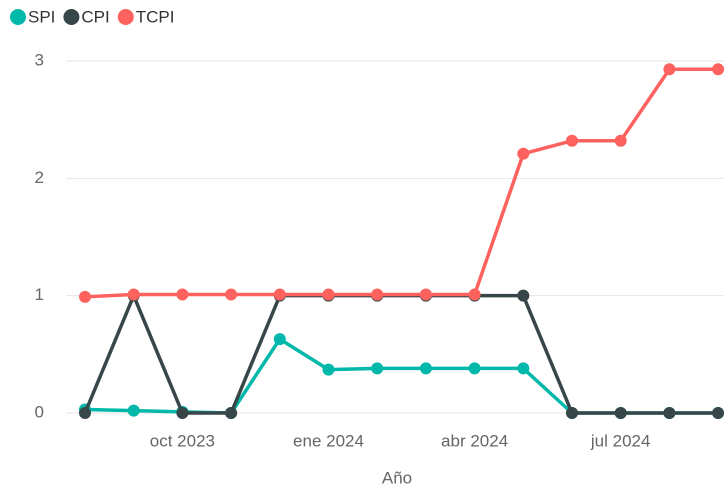 The image size is (724, 492). I want to click on x-tick-label: ene 2024, so click(328, 440).